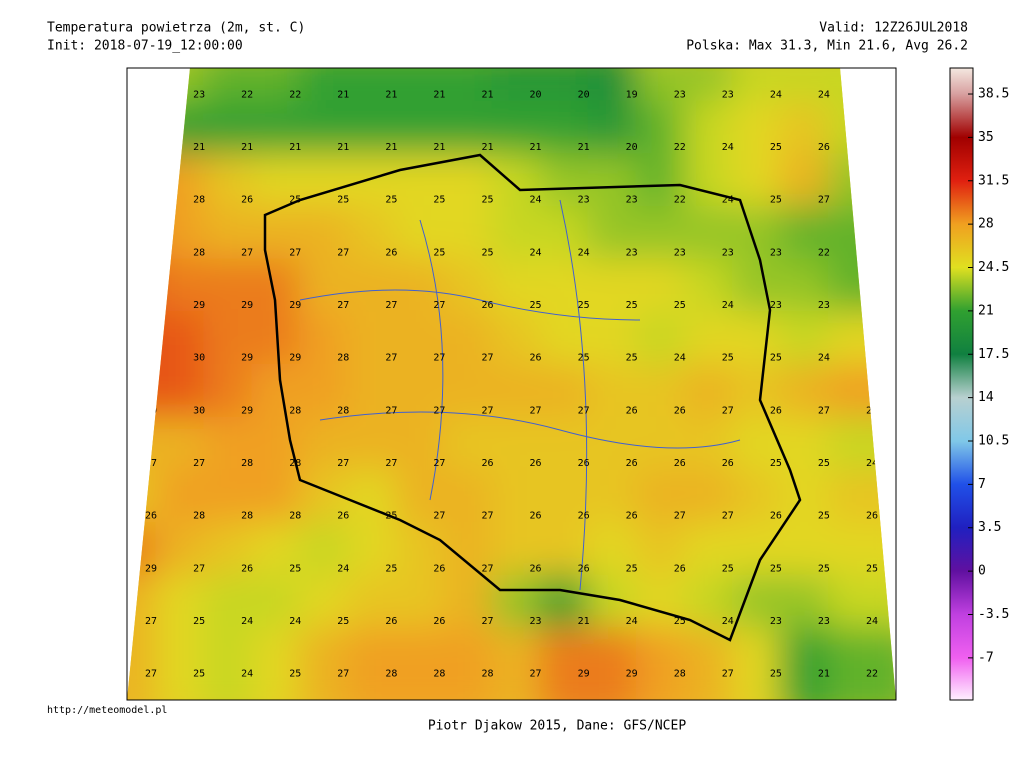  Describe the element at coordinates (982, 571) in the screenshot. I see `colorbar-label: 0` at that location.